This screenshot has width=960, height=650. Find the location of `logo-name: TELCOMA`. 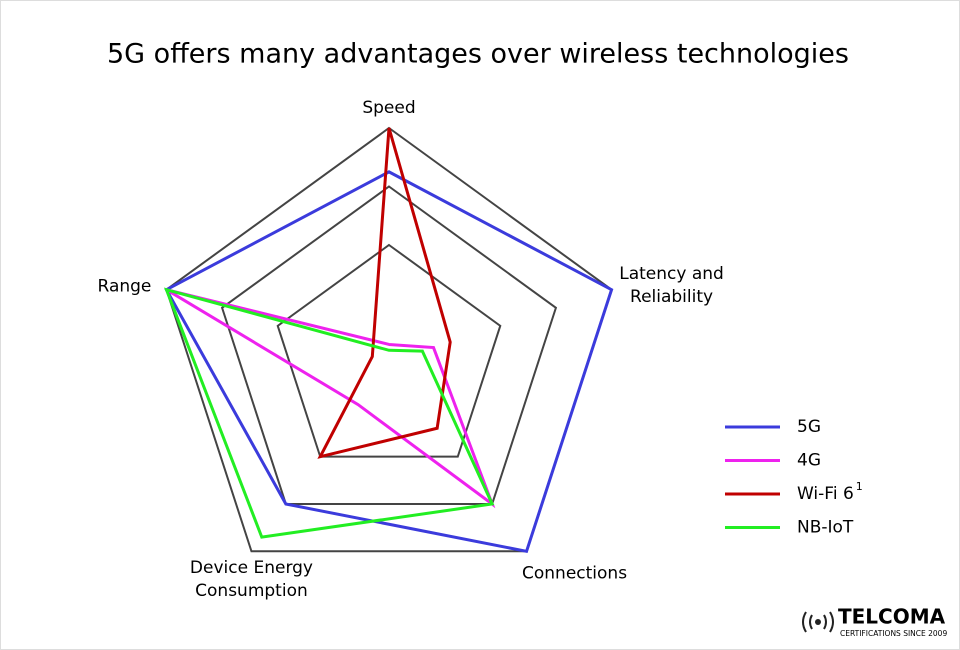

logo-name: TELCOMA is located at coordinates (892, 617).